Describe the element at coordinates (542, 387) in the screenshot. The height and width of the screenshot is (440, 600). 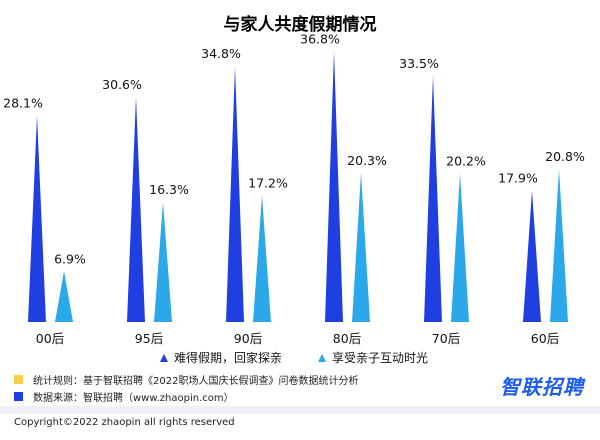
I see `zhaopin-logo: 智联招聘` at that location.